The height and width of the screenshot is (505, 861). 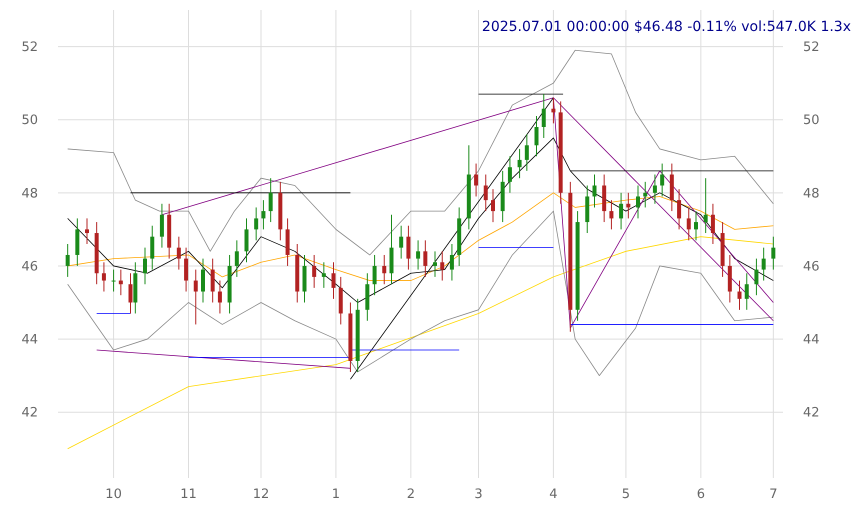 What do you see at coordinates (811, 413) in the screenshot?
I see `y2-tick-label: 42` at bounding box center [811, 413].